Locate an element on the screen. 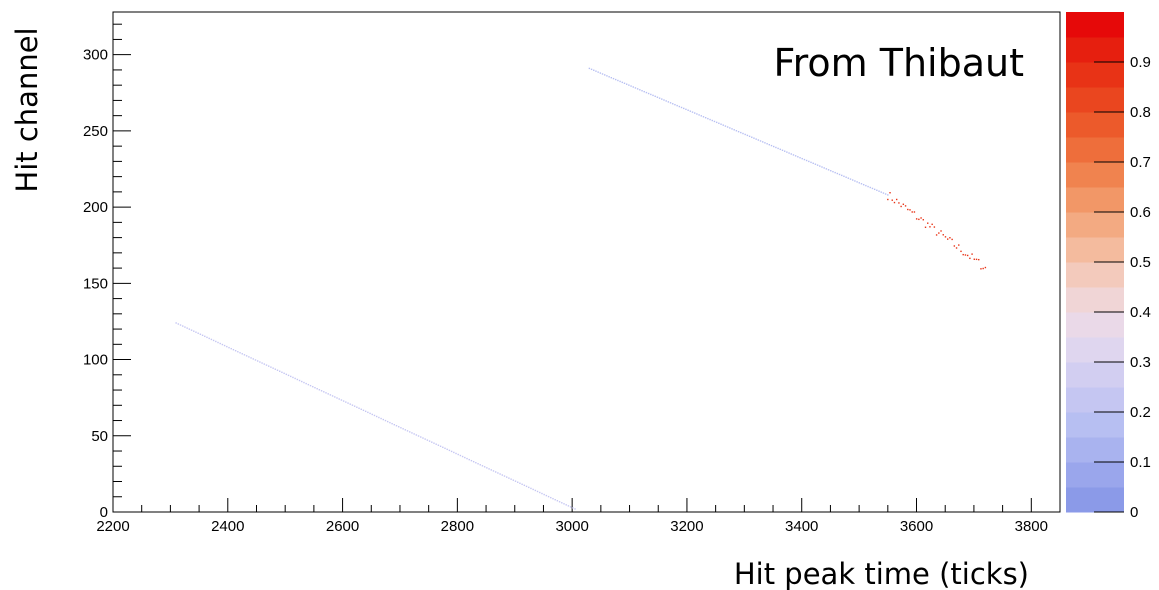 The width and height of the screenshot is (1159, 590). x-tick-label: 2400 is located at coordinates (227, 526).